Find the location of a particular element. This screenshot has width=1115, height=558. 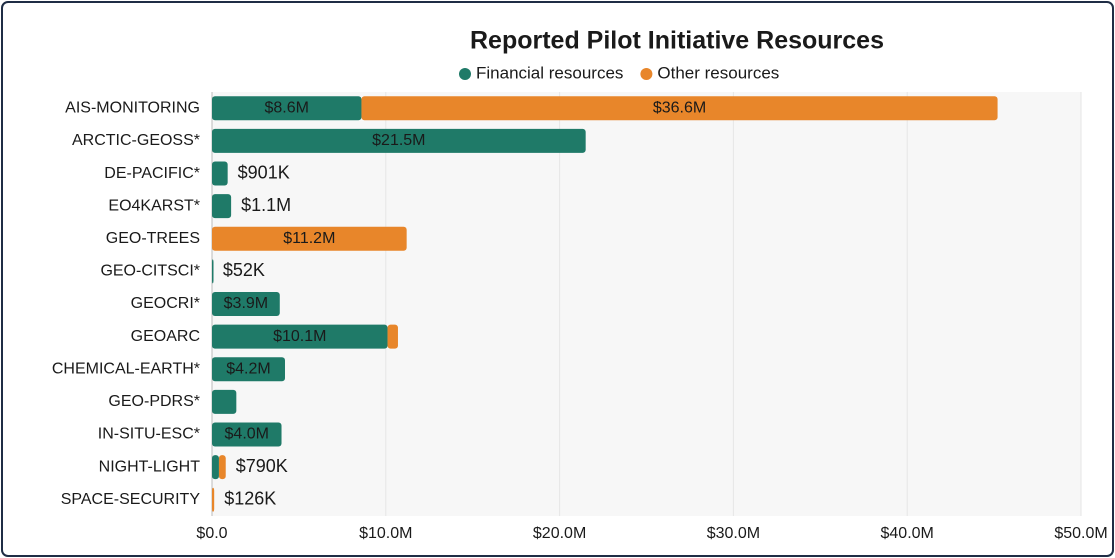

y-tick-label: AIS-MONITORING is located at coordinates (132, 108).